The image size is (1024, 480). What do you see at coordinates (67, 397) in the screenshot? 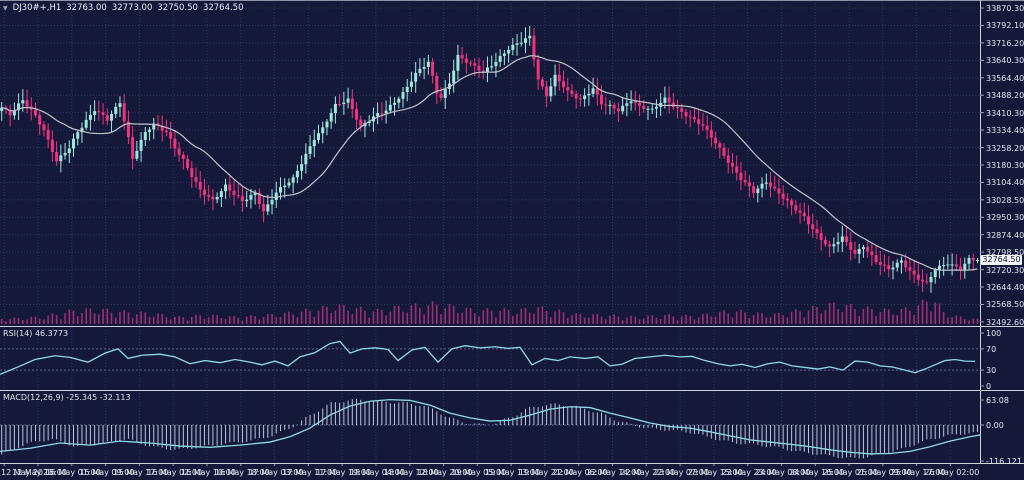
I see `macd-indicator-label: MACD(12,26,9) -25.345 -32.113` at bounding box center [67, 397].